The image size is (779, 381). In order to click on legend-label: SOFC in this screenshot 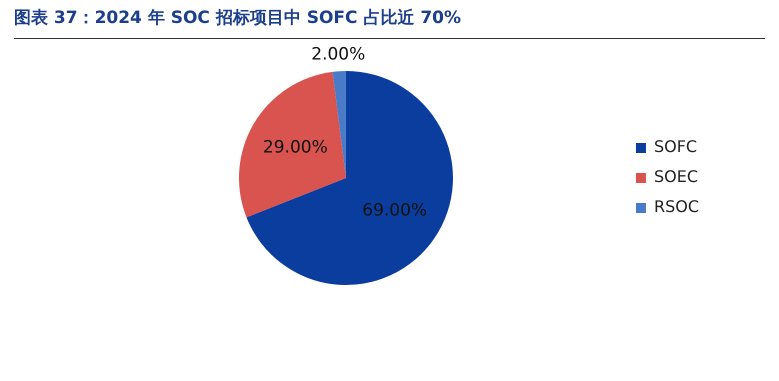, I will do `click(676, 146)`.